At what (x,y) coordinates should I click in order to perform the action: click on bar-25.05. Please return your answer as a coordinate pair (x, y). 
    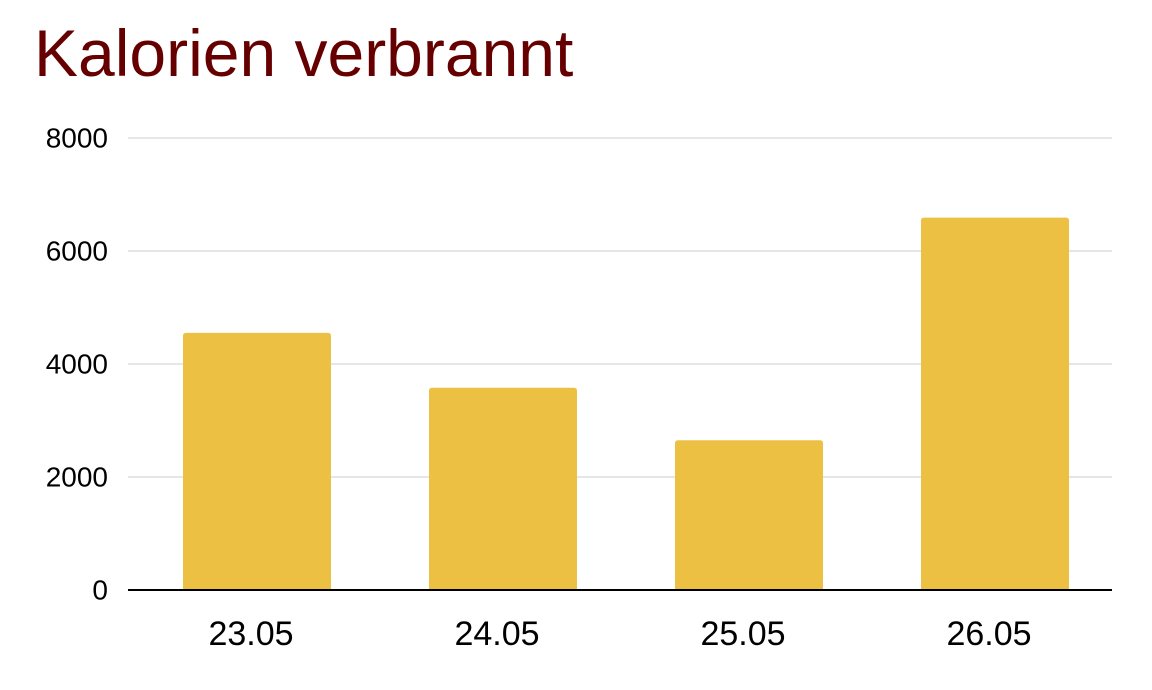
    Looking at the image, I should click on (749, 515).